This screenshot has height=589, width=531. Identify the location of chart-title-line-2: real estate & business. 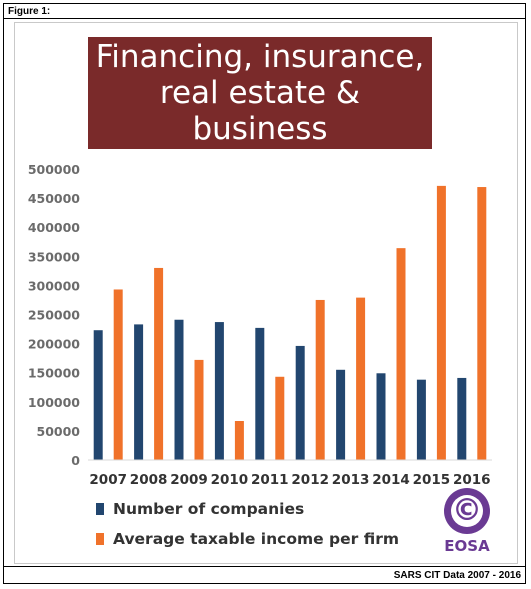
(260, 111).